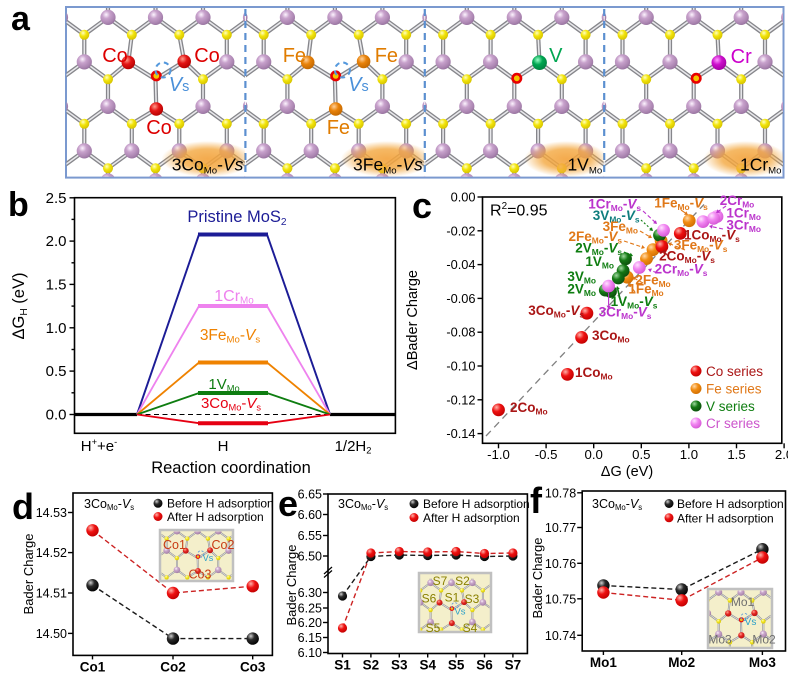 Image resolution: width=788 pixels, height=681 pixels. I want to click on svg-text: -0.08, so click(460, 332).